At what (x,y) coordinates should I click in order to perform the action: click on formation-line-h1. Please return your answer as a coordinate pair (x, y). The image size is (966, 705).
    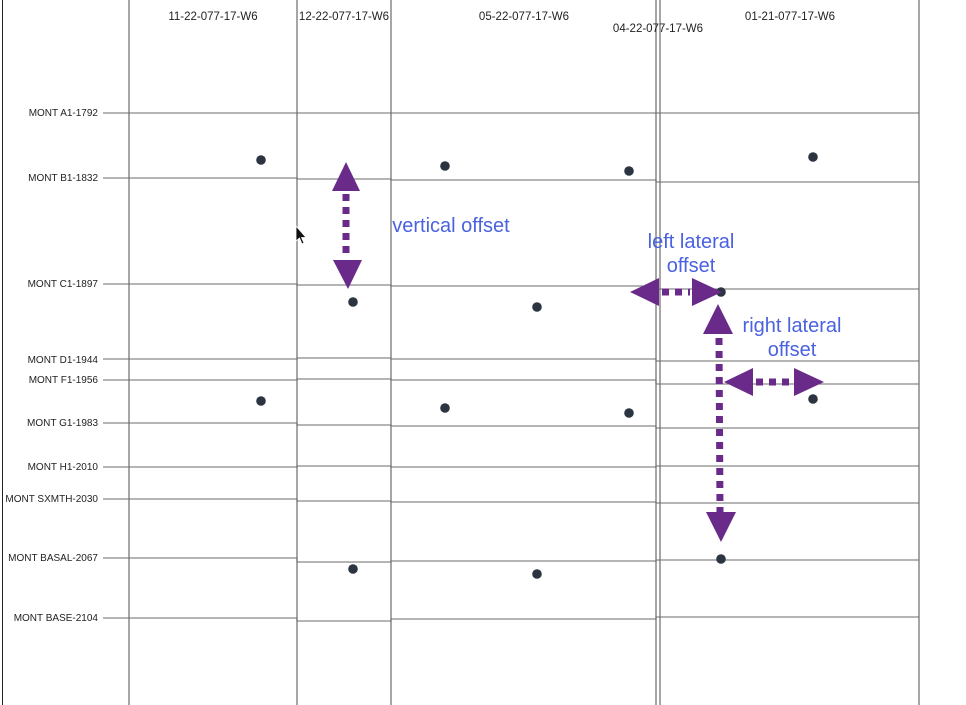
    Looking at the image, I should click on (511, 466).